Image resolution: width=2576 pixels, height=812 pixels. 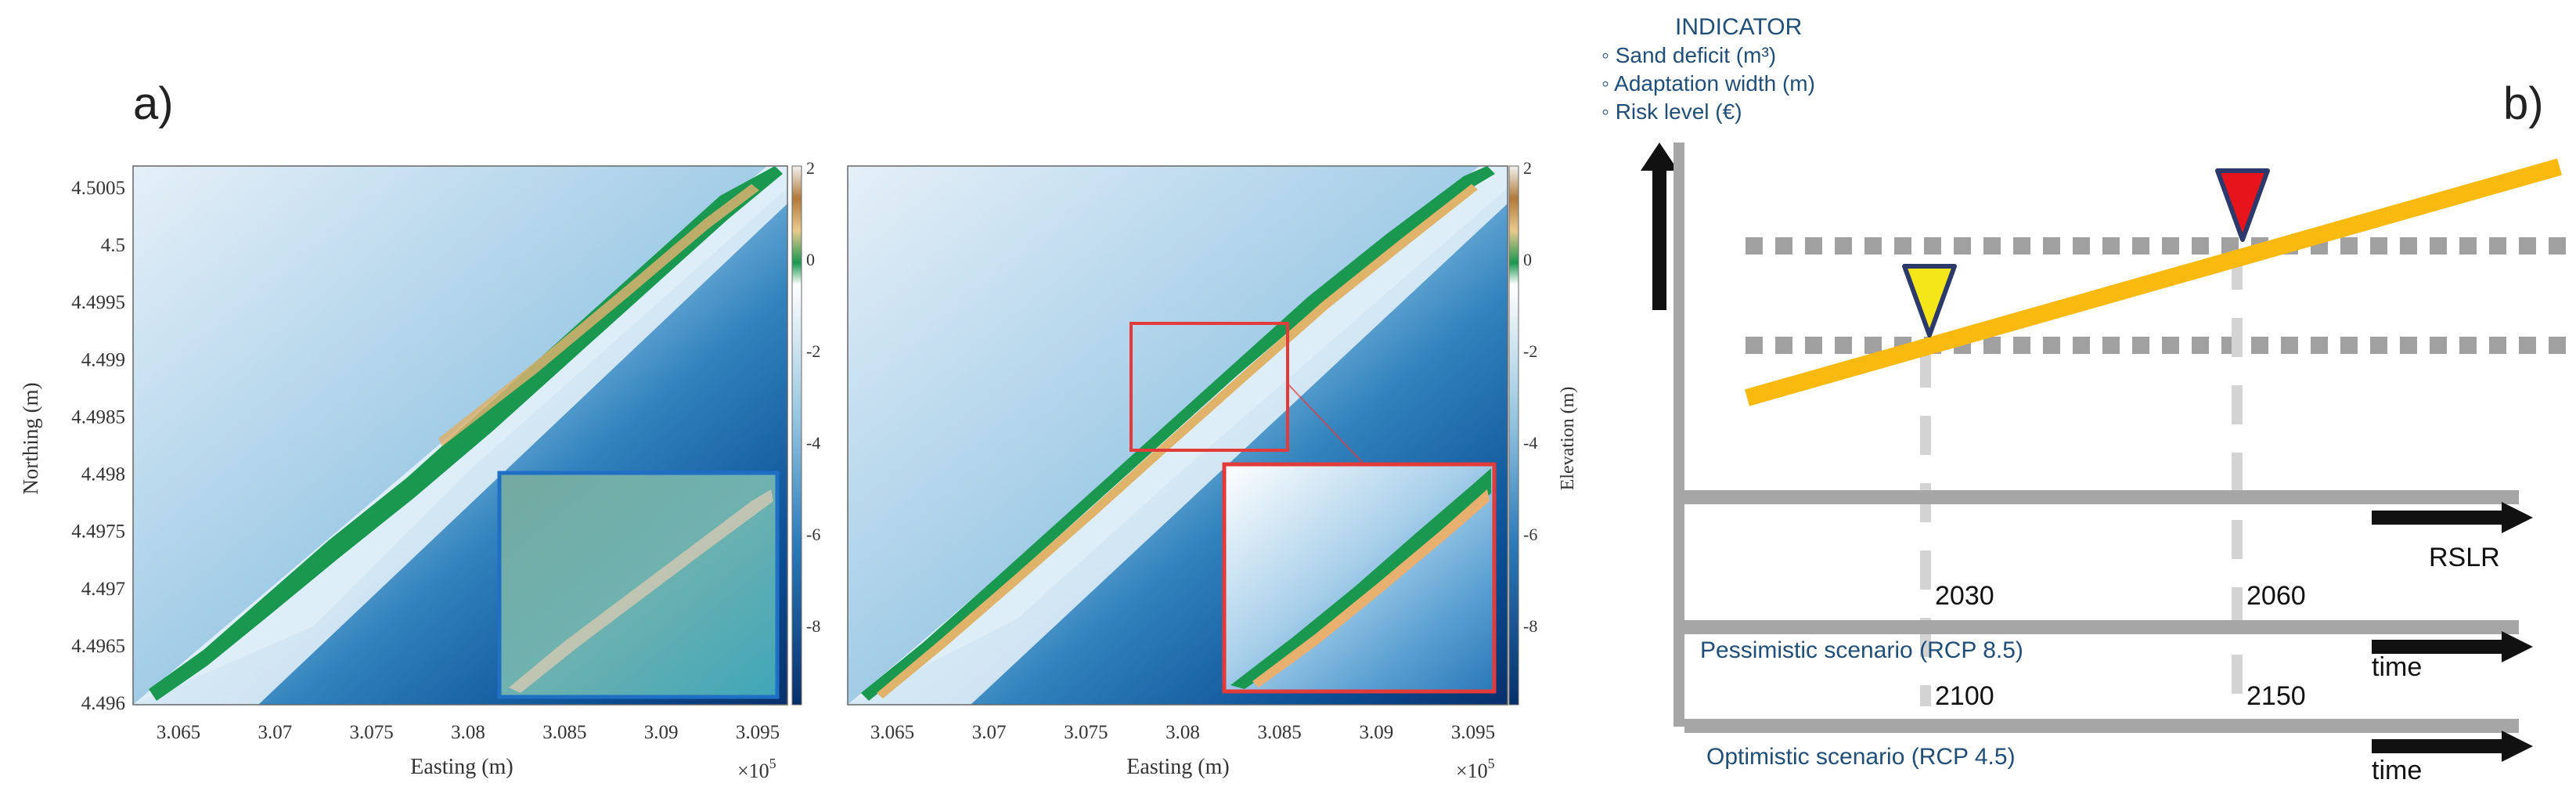 I want to click on timeline-pessimistic, so click(x=2101, y=627).